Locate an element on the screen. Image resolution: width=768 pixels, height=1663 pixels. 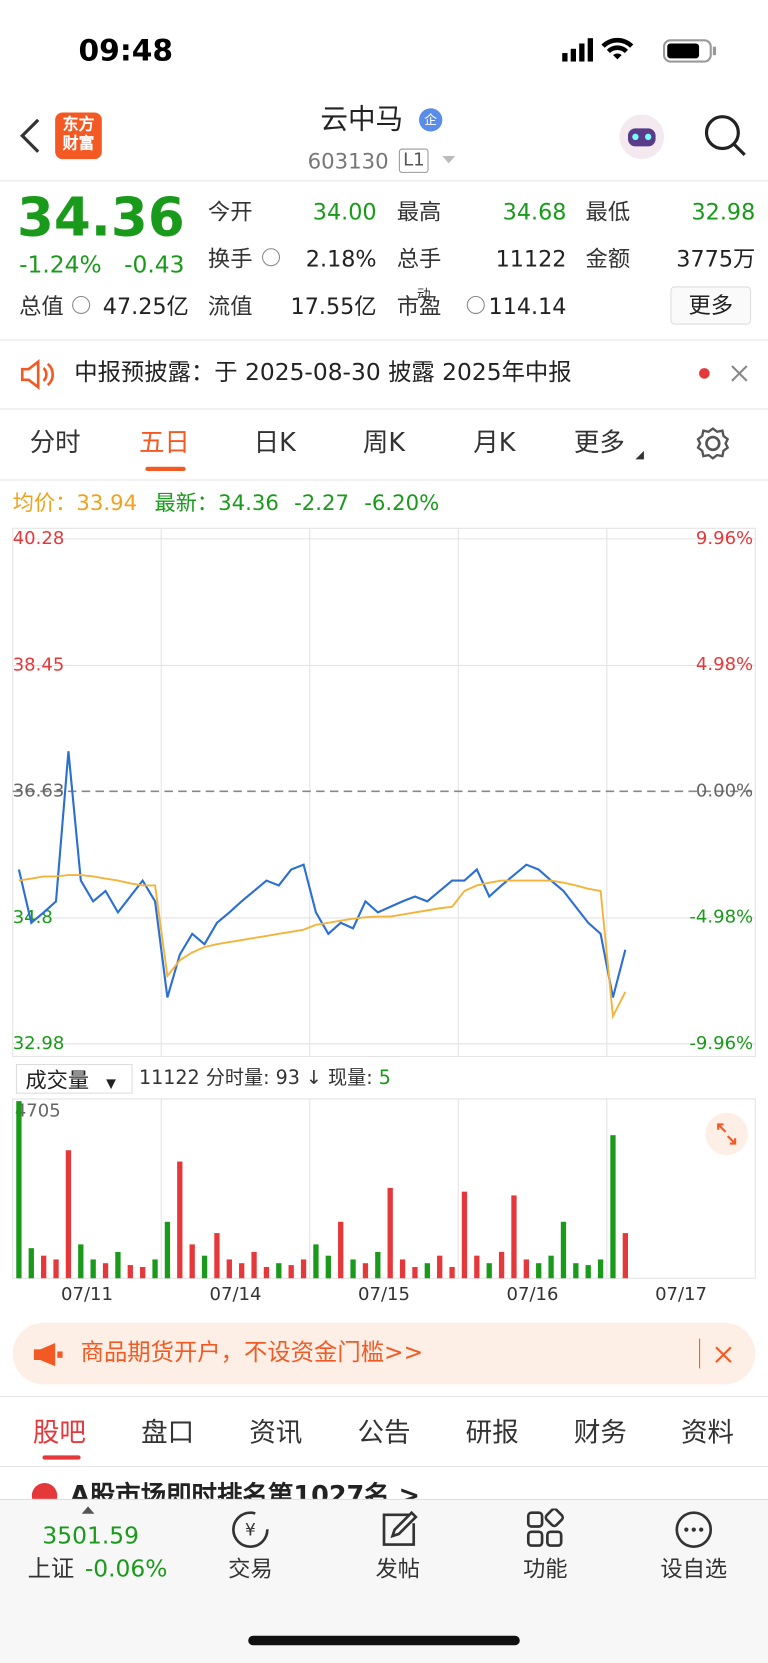
close-notice is located at coordinates (739, 373).